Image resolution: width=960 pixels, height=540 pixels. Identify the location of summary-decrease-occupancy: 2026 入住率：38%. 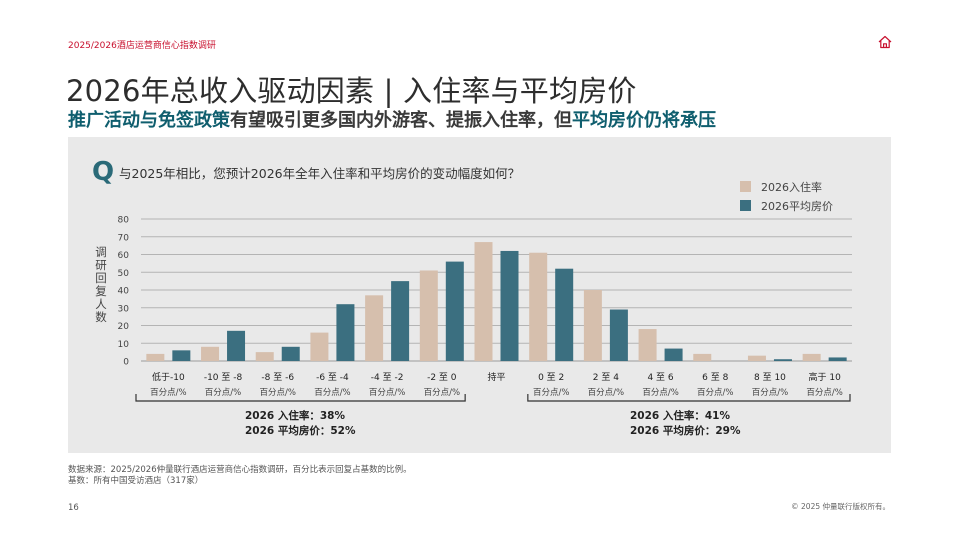
(295, 416).